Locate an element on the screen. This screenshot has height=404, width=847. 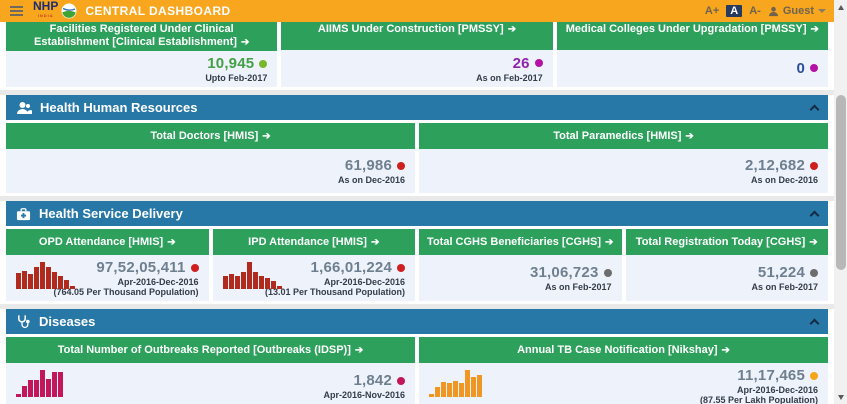
card-title-link: IPD Attendance [HMIS] is located at coordinates (313, 242).